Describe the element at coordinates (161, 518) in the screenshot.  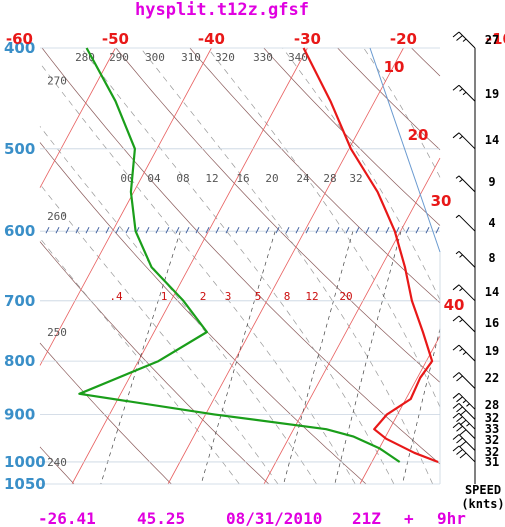
I see `footer-lon: 45.25` at that location.